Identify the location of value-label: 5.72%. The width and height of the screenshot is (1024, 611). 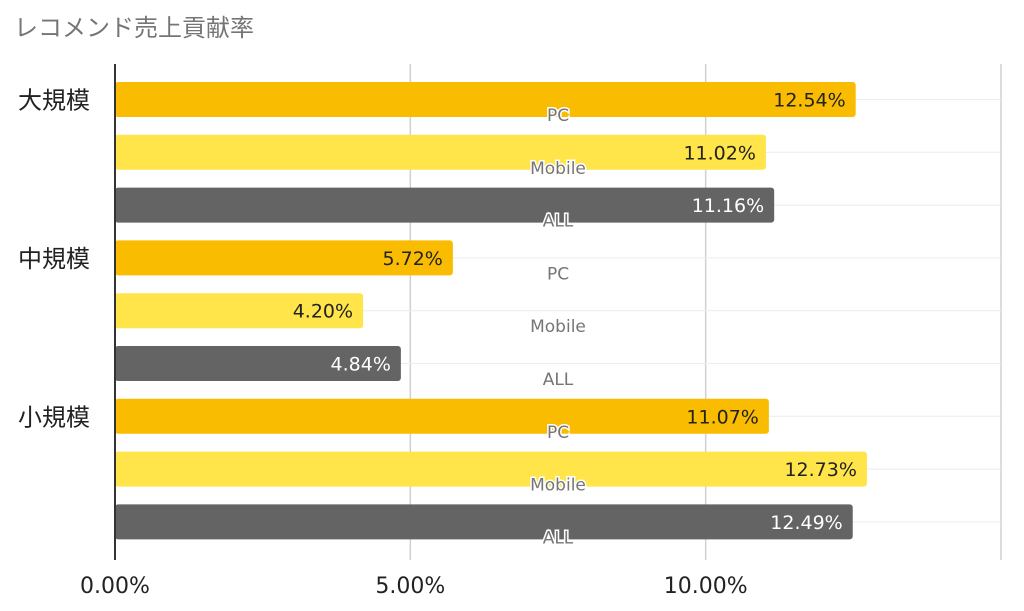
(413, 259).